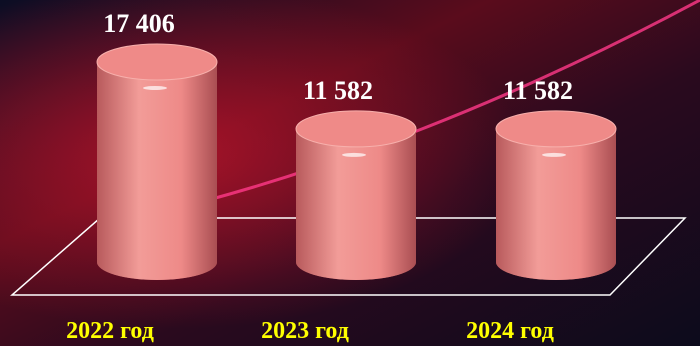 The height and width of the screenshot is (346, 700). What do you see at coordinates (139, 23) in the screenshot?
I see `value-label: 17 406` at bounding box center [139, 23].